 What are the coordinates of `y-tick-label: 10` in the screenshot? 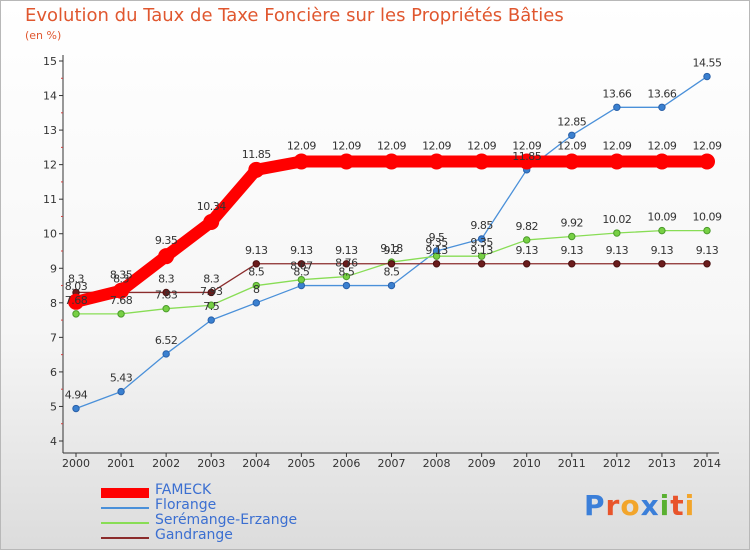 It's located at (50, 234).